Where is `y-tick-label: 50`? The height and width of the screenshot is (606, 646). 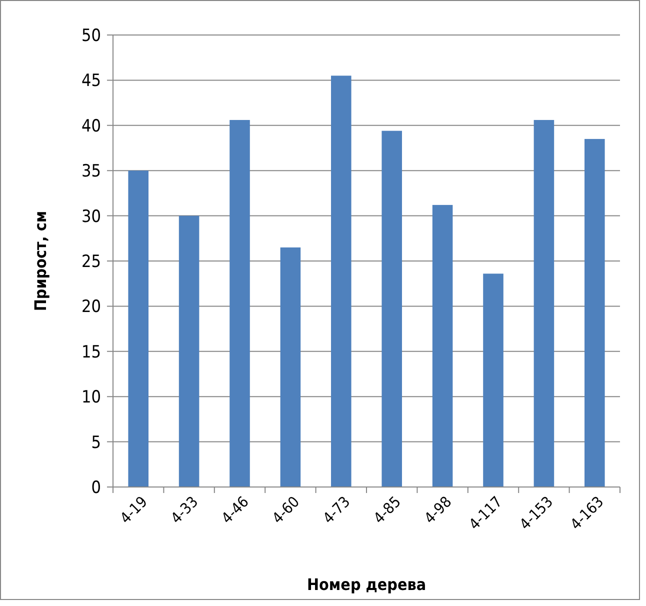 y-tick-label: 50 is located at coordinates (91, 36).